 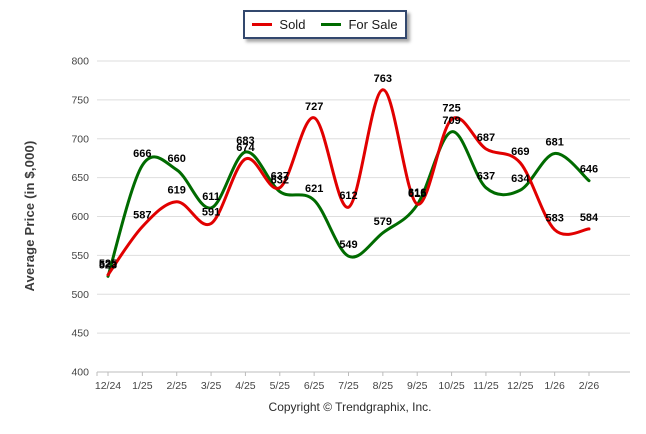 What do you see at coordinates (589, 170) in the screenshot?
I see `data-label-for-sale-2-26: 646` at bounding box center [589, 170].